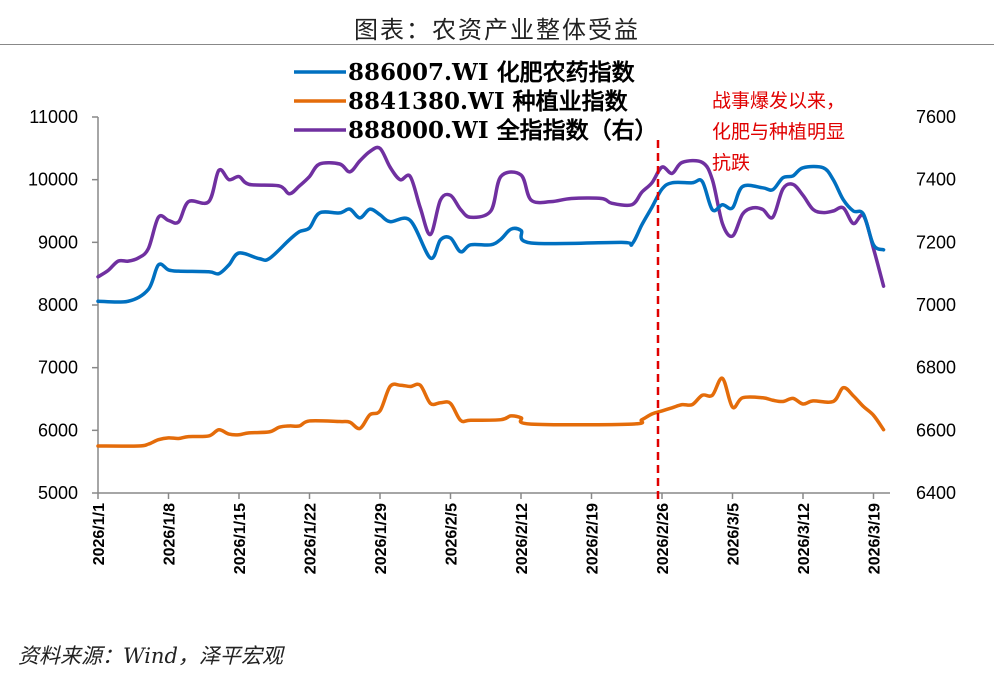 The height and width of the screenshot is (679, 994). Describe the element at coordinates (497, 44) in the screenshot. I see `title-divider` at that location.